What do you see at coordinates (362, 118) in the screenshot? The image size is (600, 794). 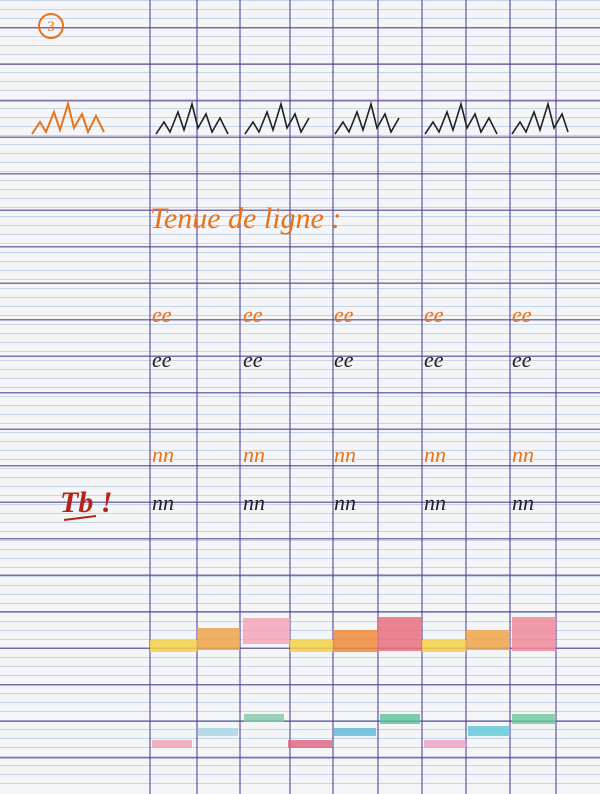 I see `zigzag-copies` at bounding box center [362, 118].